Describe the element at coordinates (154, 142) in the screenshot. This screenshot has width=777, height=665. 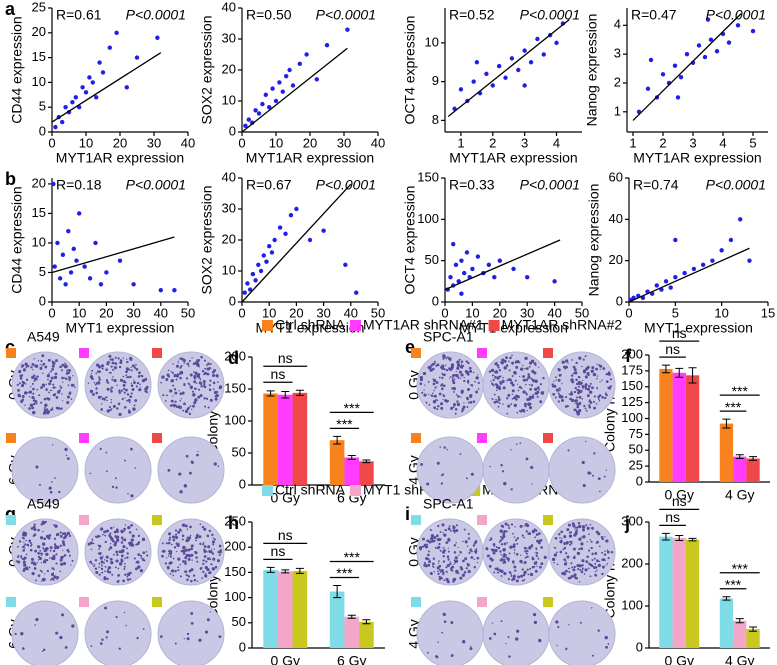
I see `x-tick-label: 30` at that location.